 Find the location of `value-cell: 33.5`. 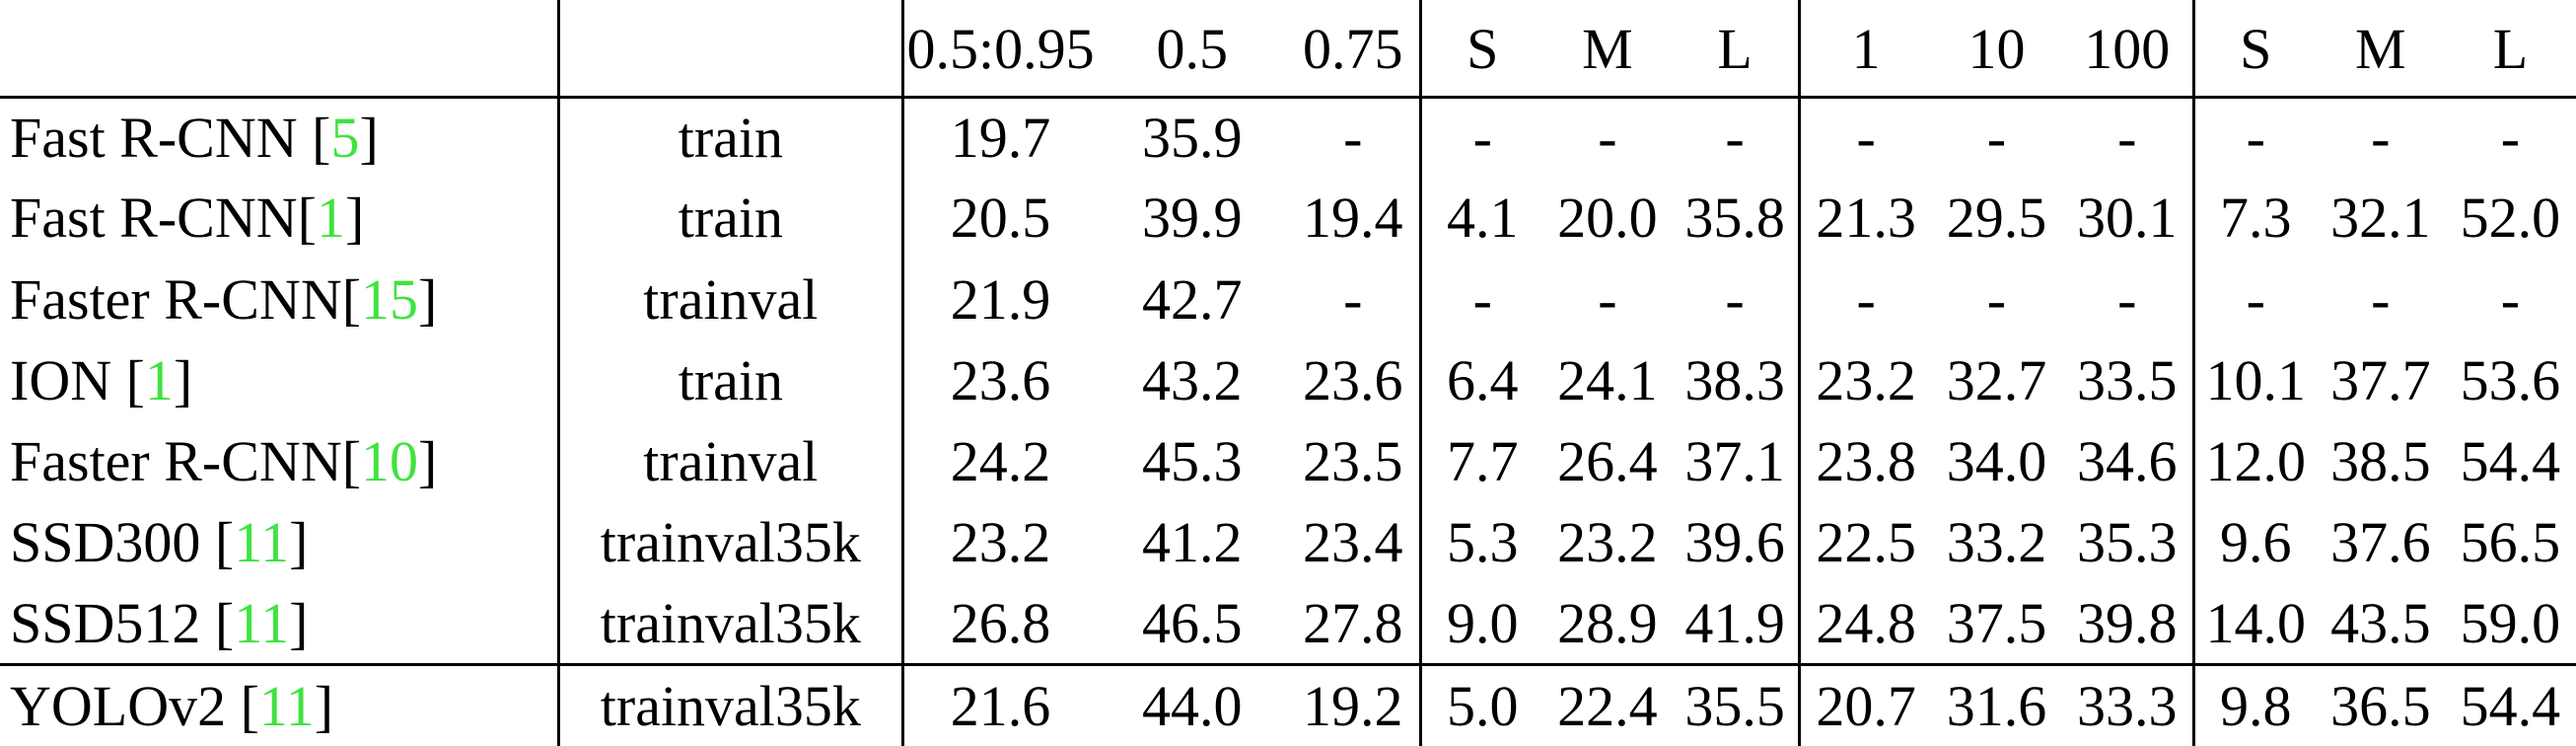

value-cell: 33.5 is located at coordinates (2127, 379).